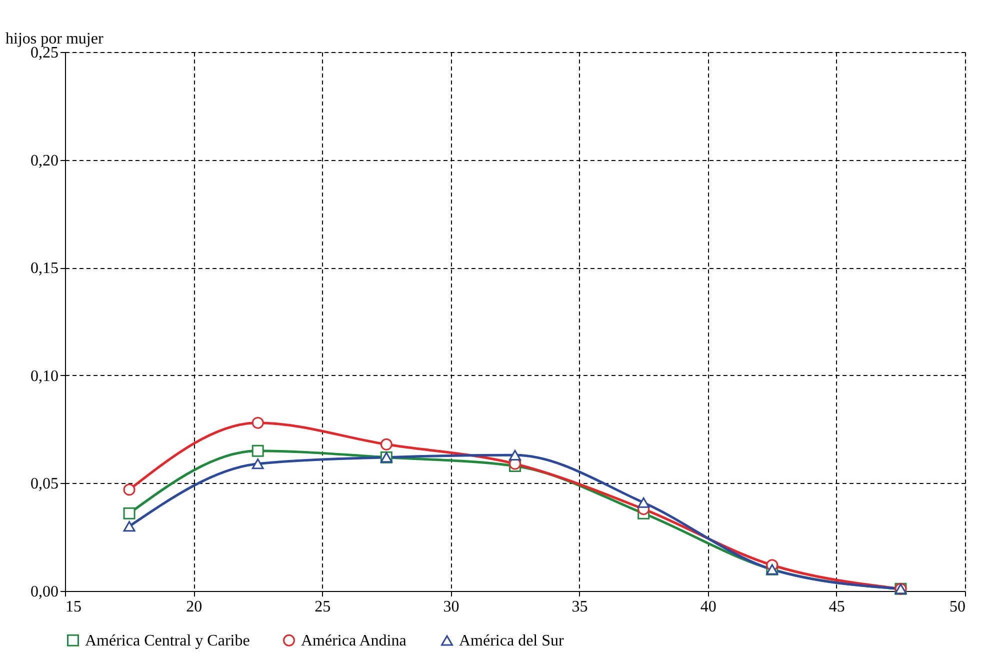 The height and width of the screenshot is (666, 987). Describe the element at coordinates (836, 607) in the screenshot. I see `x-tick-label: 45` at that location.